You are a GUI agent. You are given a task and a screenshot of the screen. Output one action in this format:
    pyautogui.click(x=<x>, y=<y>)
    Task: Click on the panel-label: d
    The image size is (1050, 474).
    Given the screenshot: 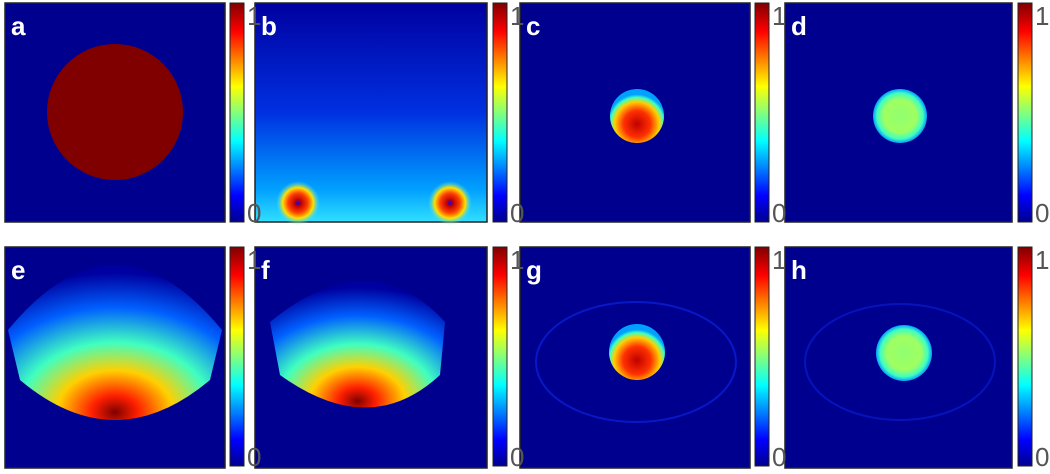 What is the action you would take?
    pyautogui.click(x=799, y=26)
    